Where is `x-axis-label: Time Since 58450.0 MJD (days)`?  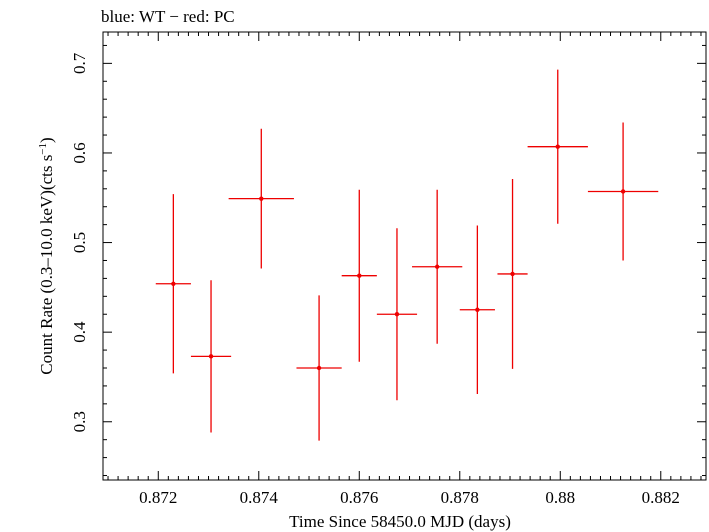 x-axis-label: Time Since 58450.0 MJD (days) is located at coordinates (400, 521).